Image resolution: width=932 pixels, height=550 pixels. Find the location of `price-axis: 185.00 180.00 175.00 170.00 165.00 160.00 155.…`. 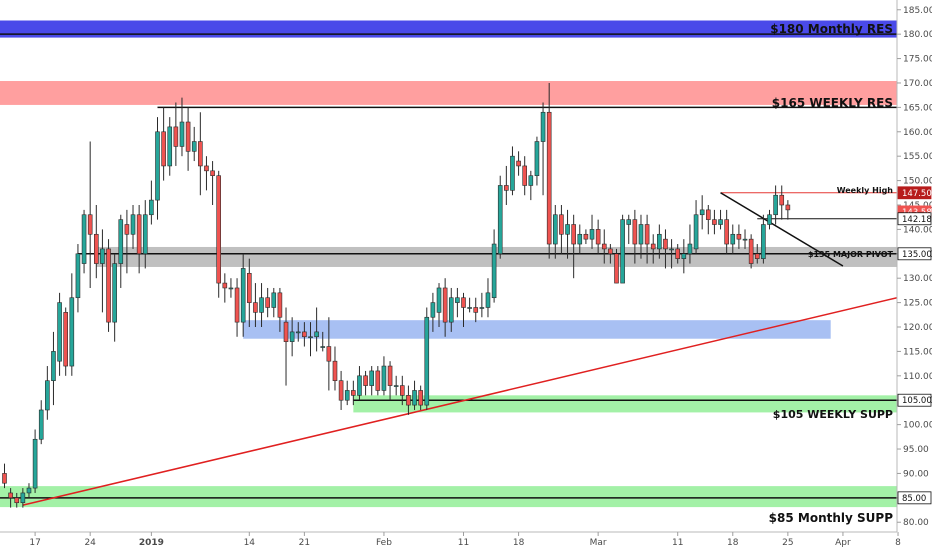

price-axis: 185.00 180.00 175.00 170.00 165.00 160.00 155.… is located at coordinates (914, 266).